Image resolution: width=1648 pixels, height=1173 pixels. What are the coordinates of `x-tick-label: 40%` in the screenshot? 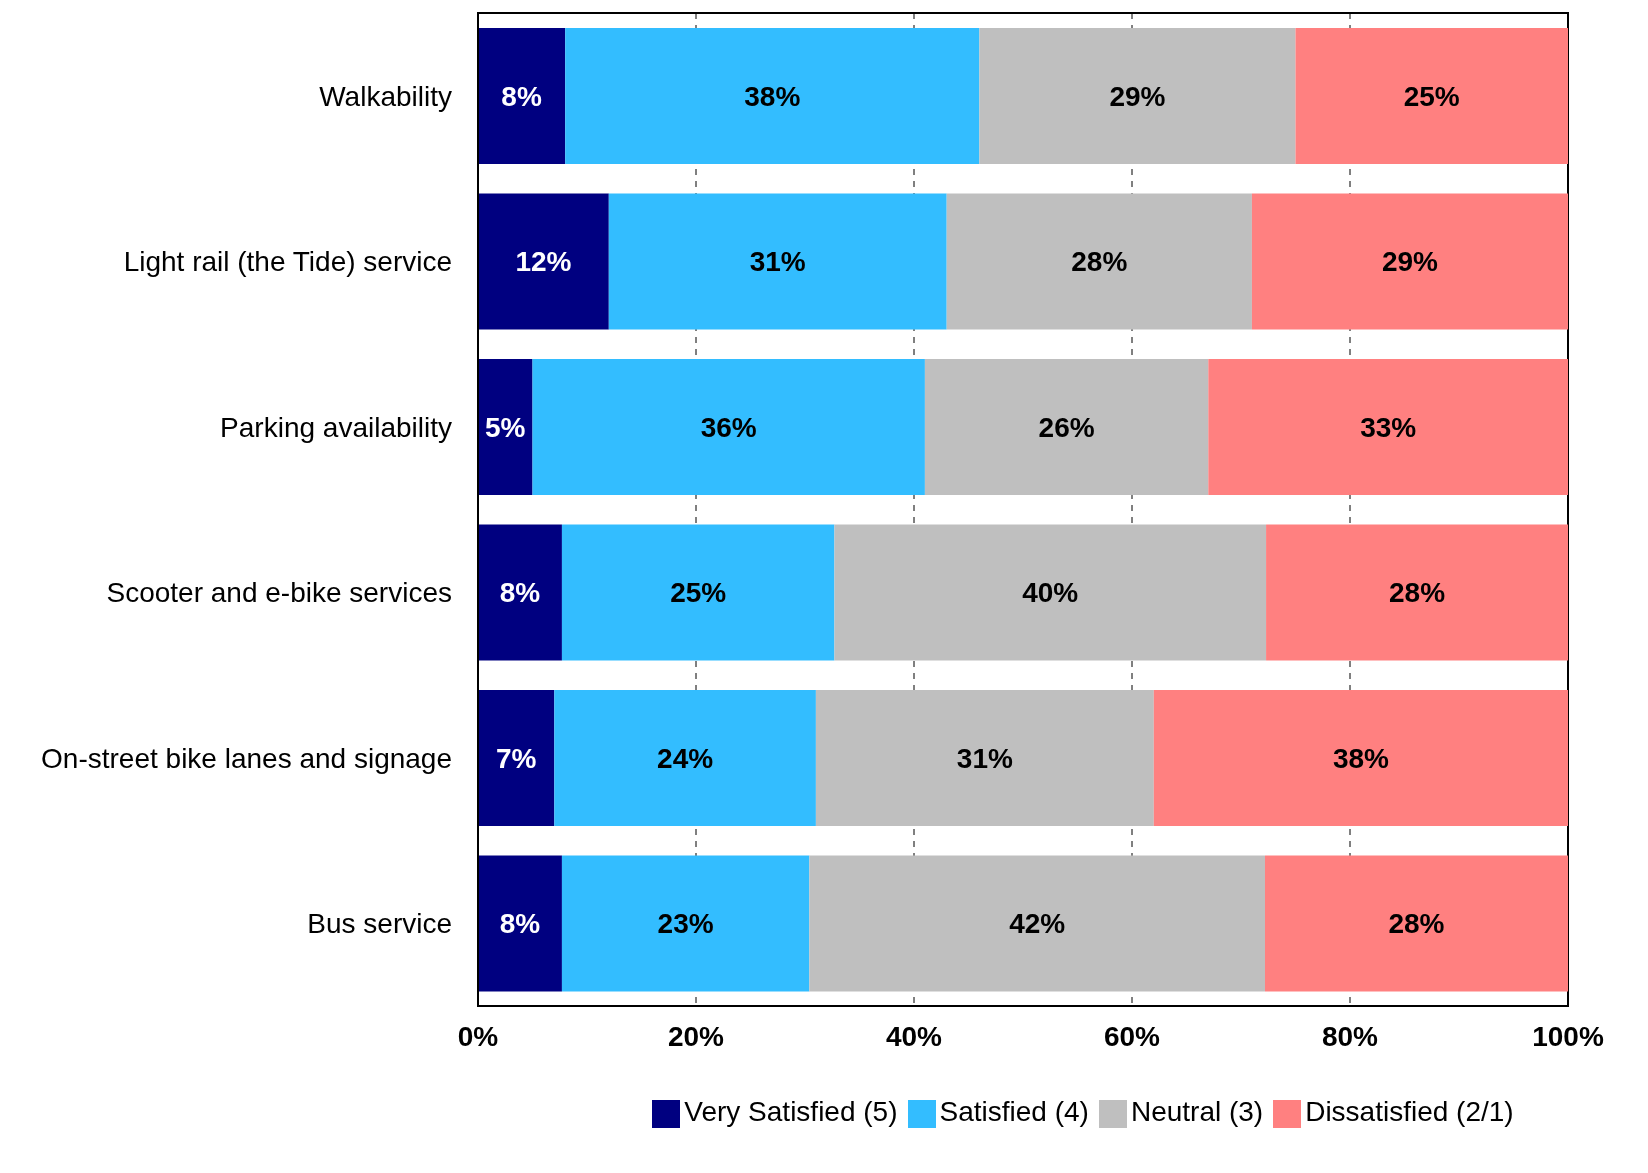 It's located at (914, 1036).